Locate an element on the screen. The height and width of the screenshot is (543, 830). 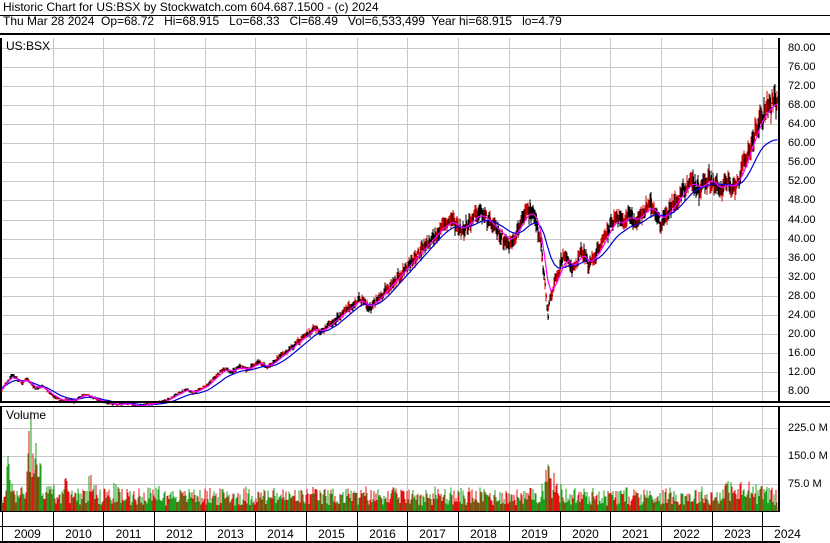
x-axis-label: 2016 is located at coordinates (382, 534).